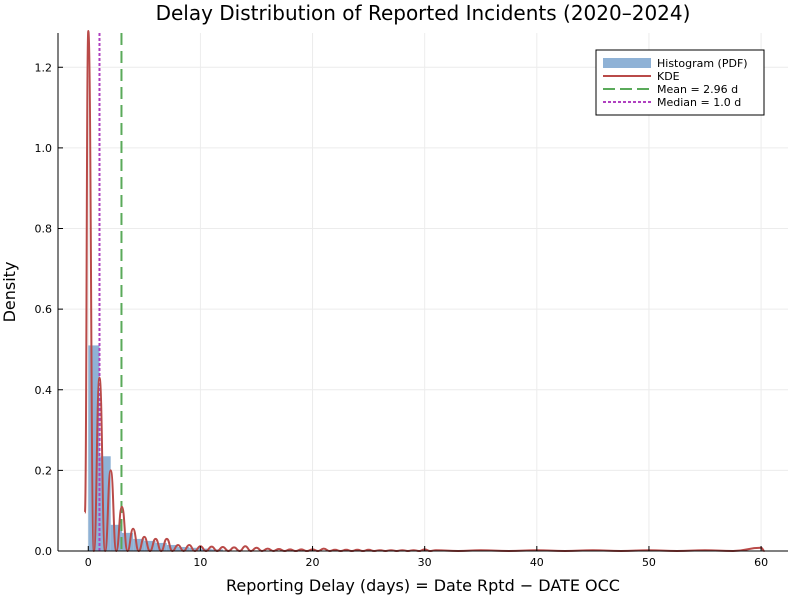 This screenshot has width=800, height=600. What do you see at coordinates (44, 148) in the screenshot?
I see `y-tick-label: 1.0` at bounding box center [44, 148].